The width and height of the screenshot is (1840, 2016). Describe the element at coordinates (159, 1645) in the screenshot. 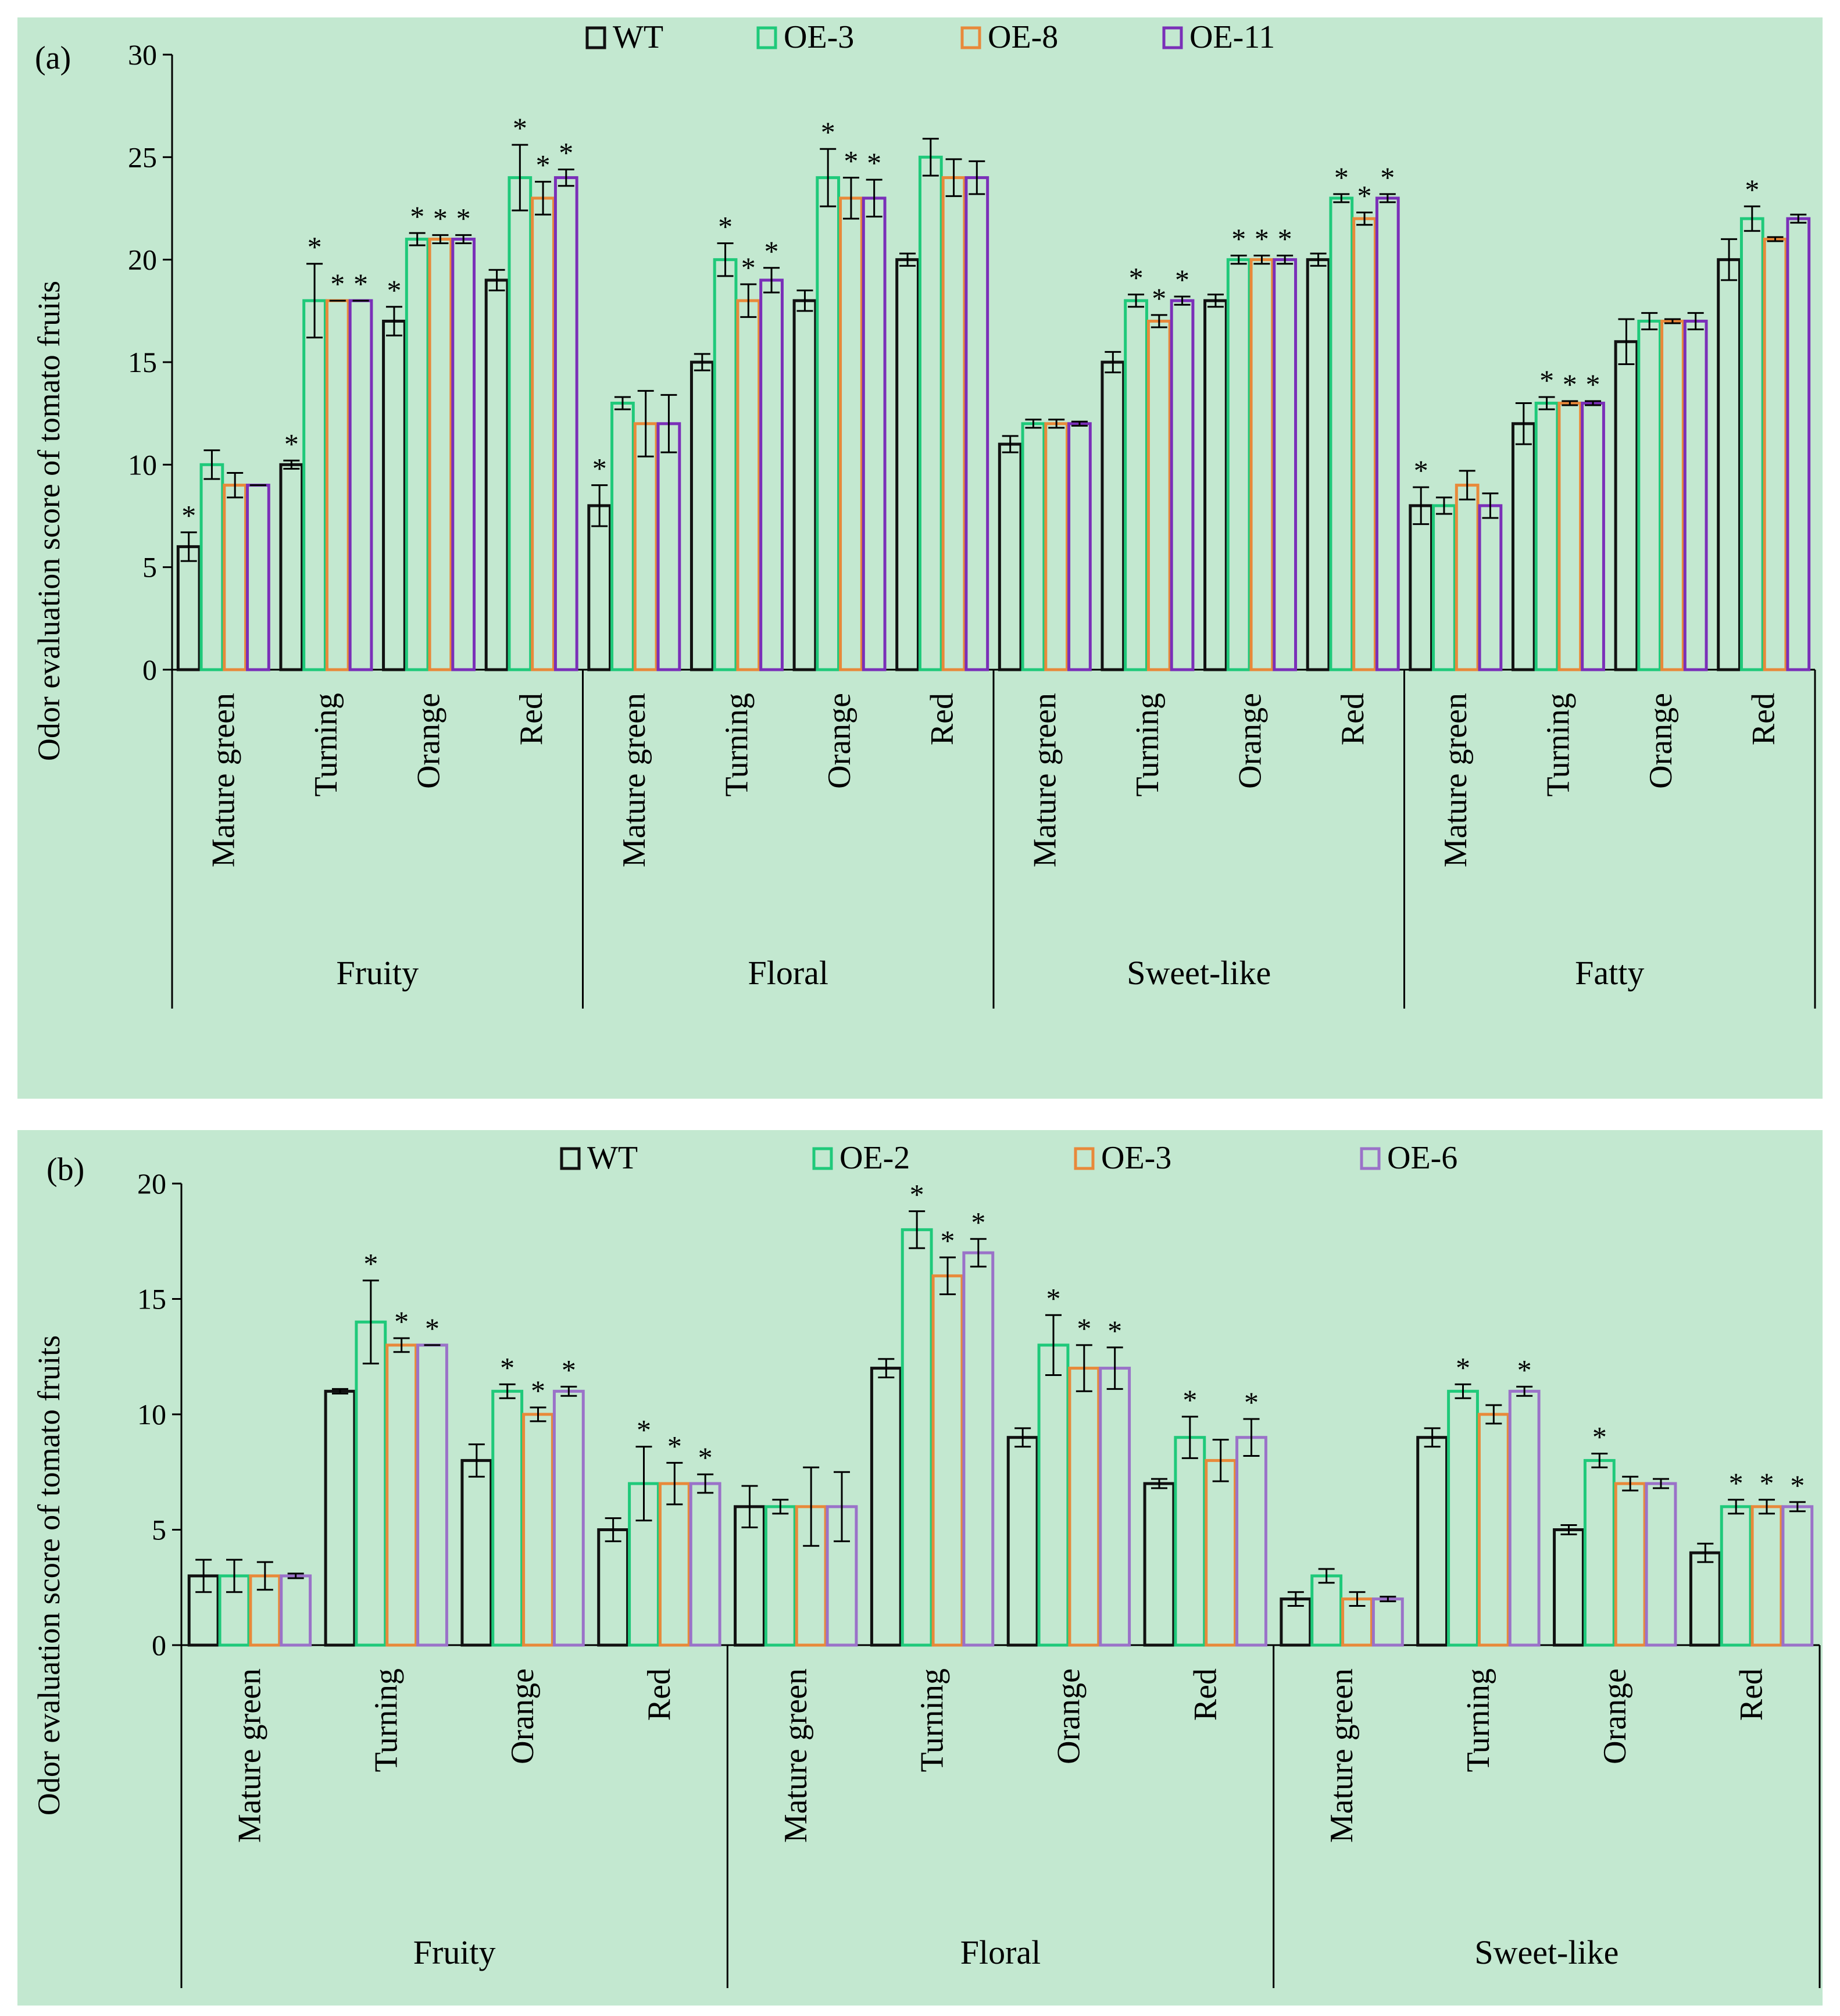

I see `y-tick-label: 0` at that location.